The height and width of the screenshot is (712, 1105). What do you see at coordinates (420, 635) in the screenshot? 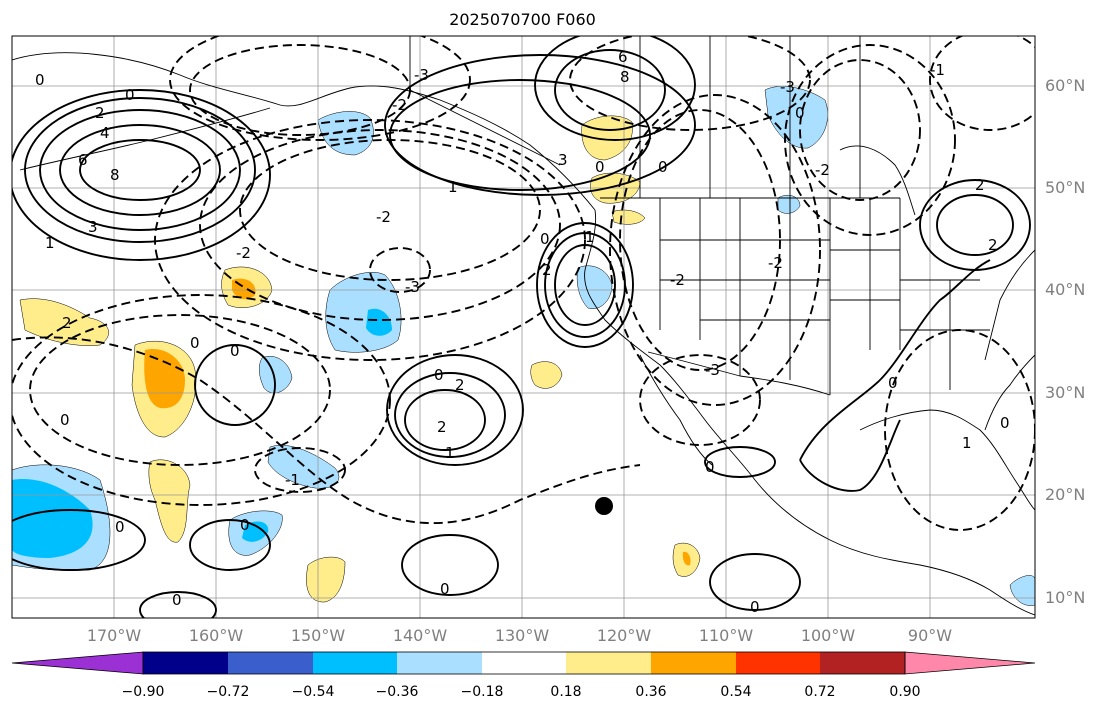
I see `lon-label-140w: 140°W` at bounding box center [420, 635].